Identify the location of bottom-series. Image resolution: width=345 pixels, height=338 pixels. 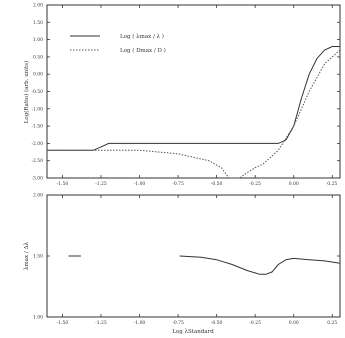
(204, 265).